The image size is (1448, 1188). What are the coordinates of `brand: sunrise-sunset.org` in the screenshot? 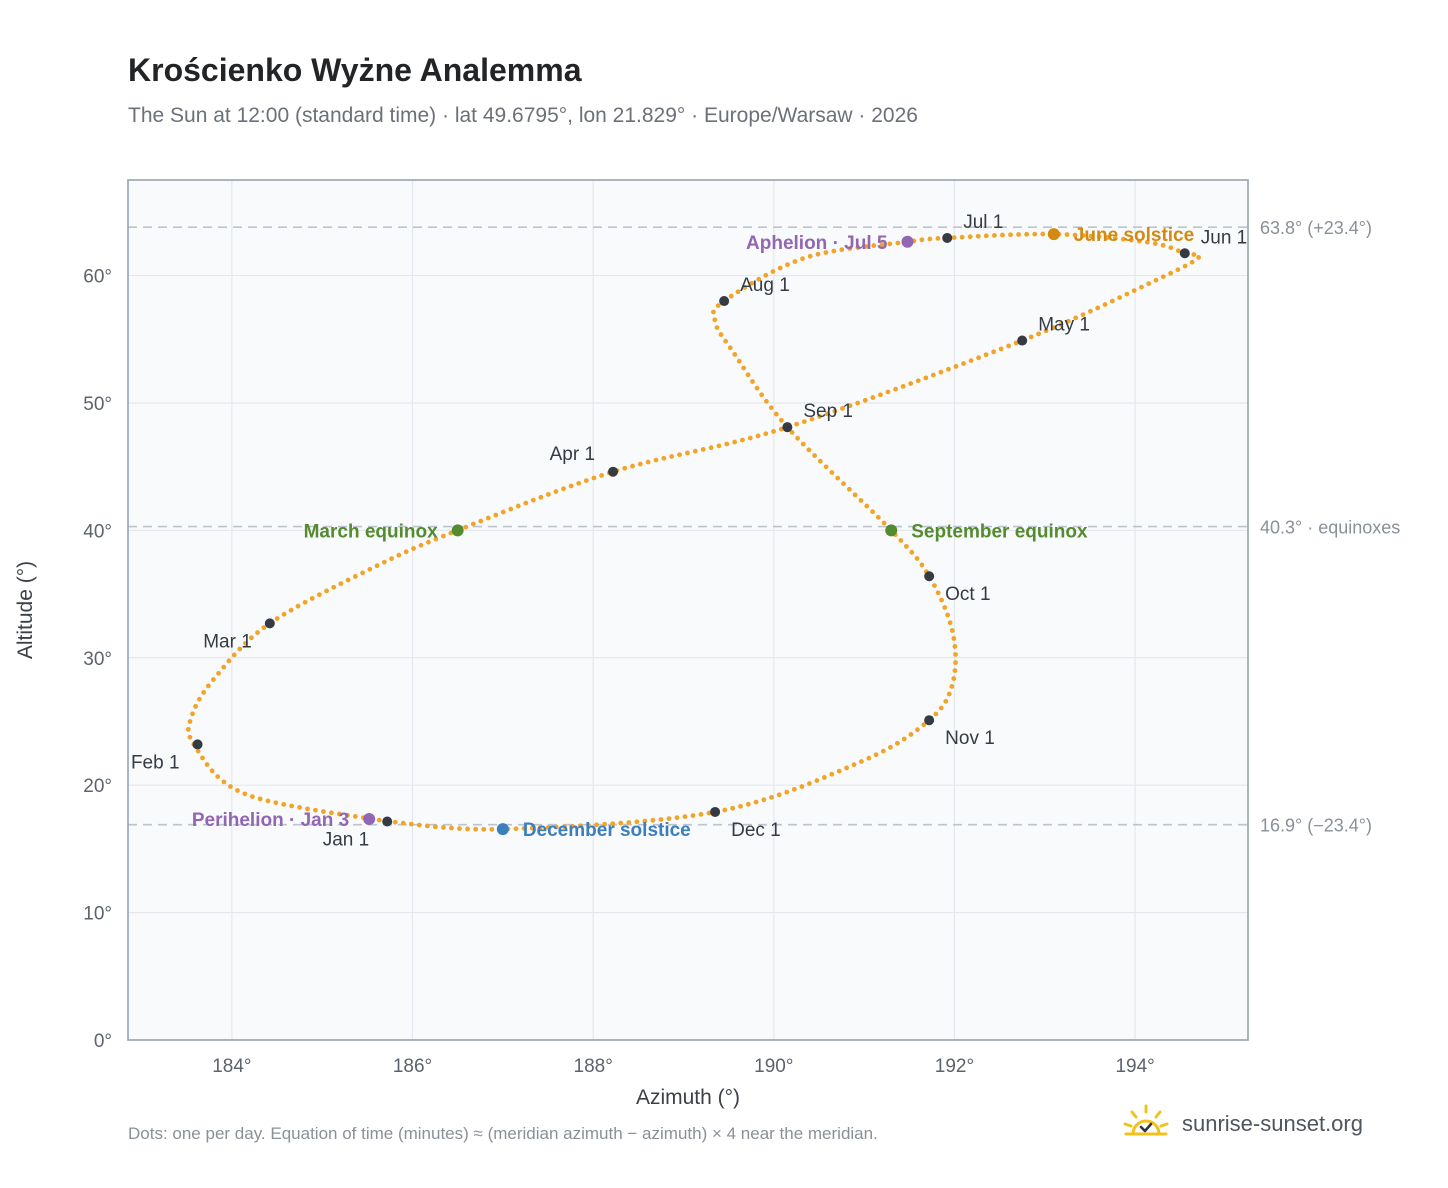 It's located at (1241, 1124).